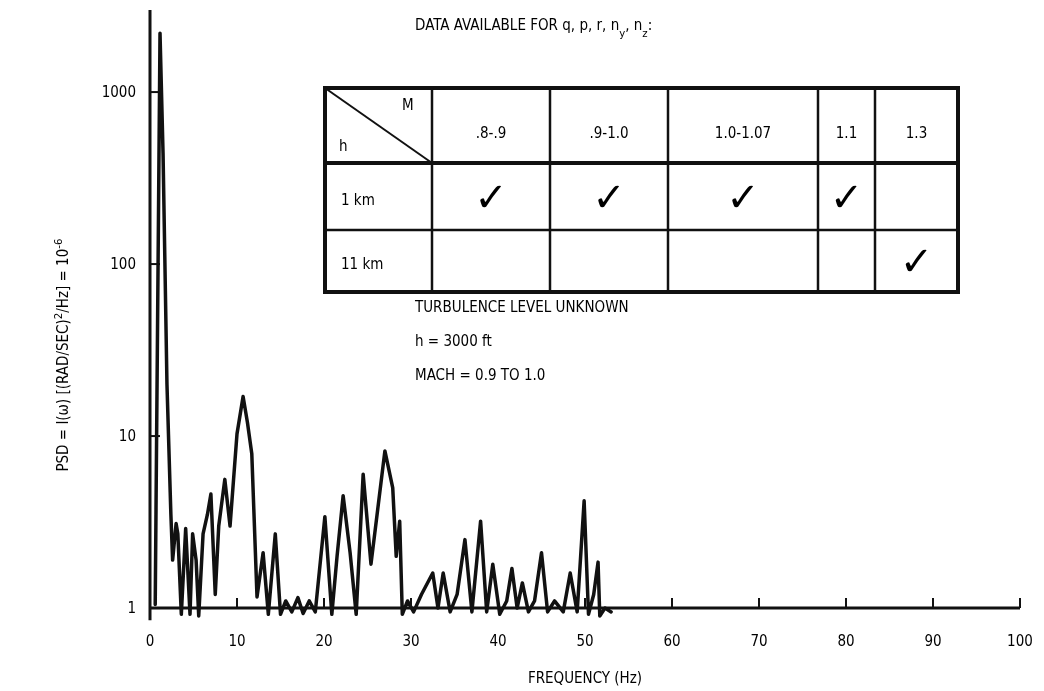 The image size is (1044, 691). Describe the element at coordinates (480, 375) in the screenshot. I see `annotation: MACH = 0.9 TO 1.0` at that location.